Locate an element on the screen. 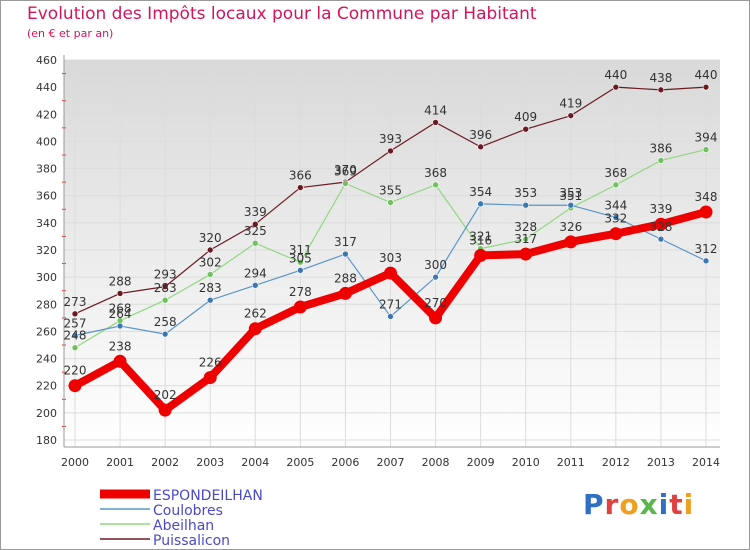  x-tick-label: 2001 is located at coordinates (120, 462).